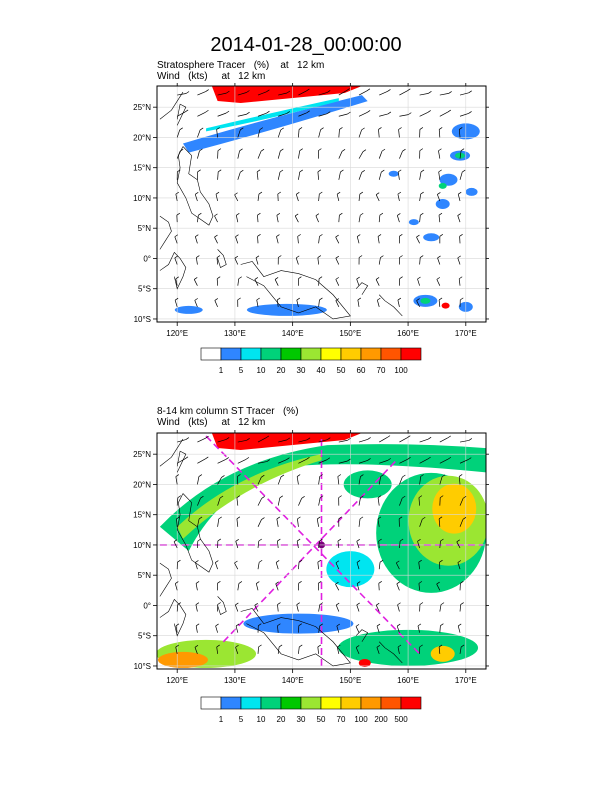 This screenshot has width=612, height=792. I want to click on y-tick-label: 25°N, so click(142, 107).